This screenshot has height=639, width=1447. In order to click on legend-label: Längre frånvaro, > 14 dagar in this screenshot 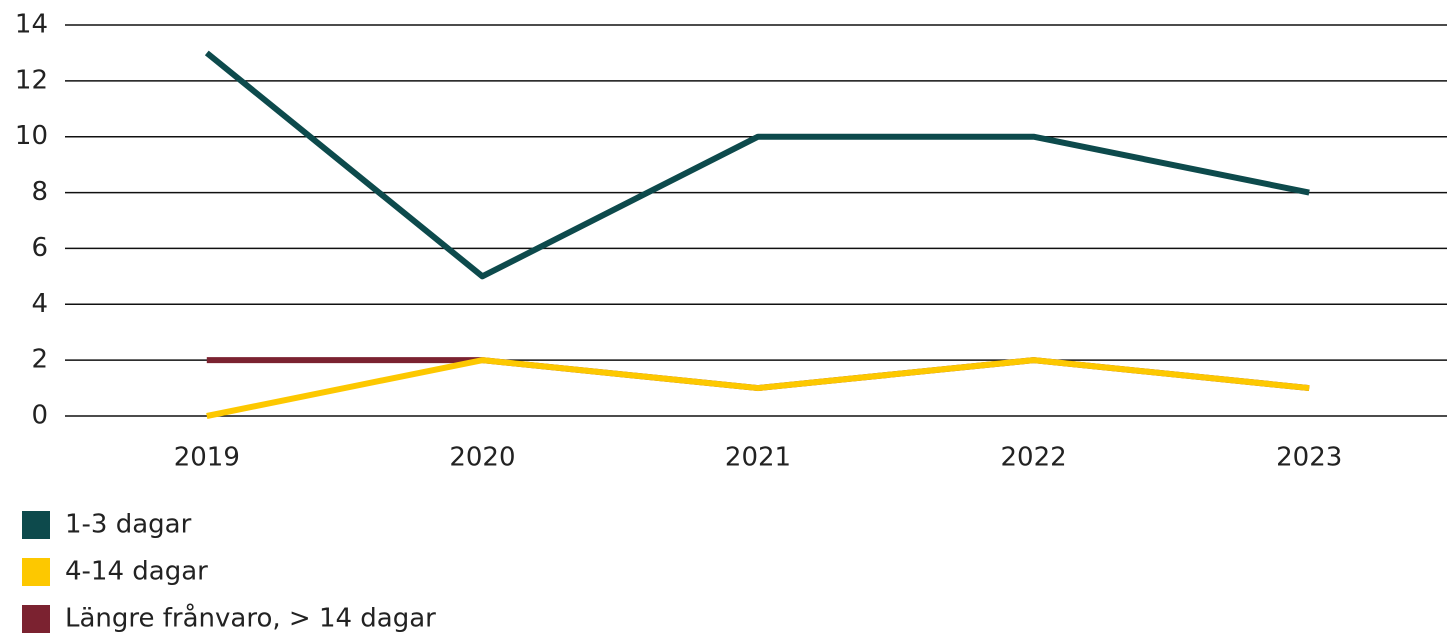, I will do `click(250, 618)`.